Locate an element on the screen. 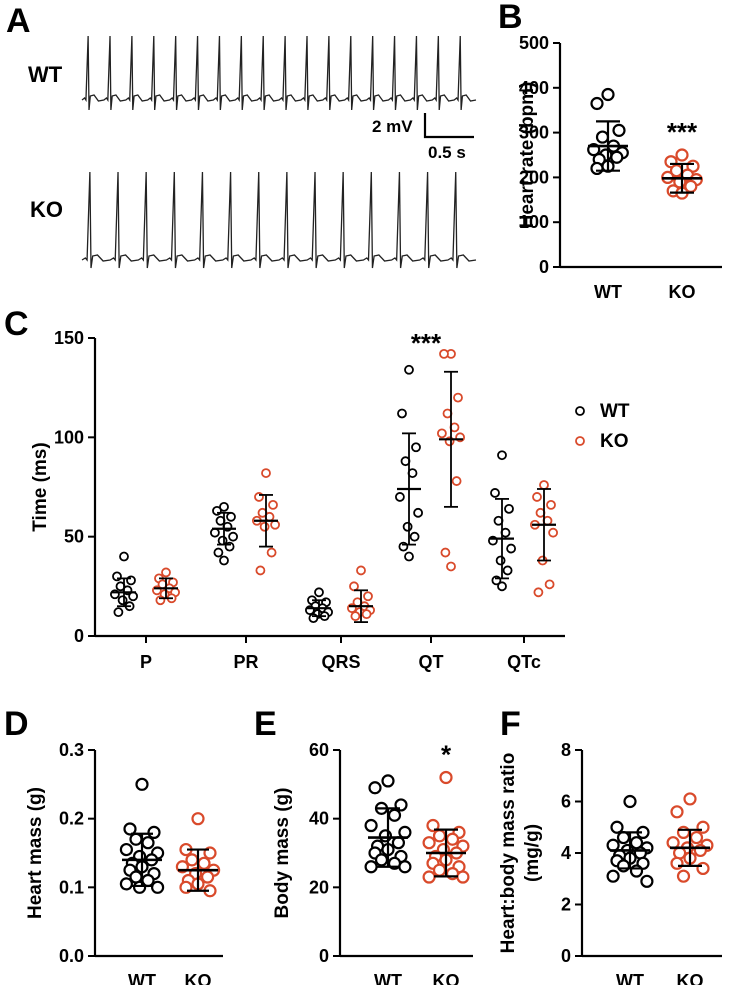 The image size is (750, 985). y-tick-label: 4 is located at coordinates (566, 853).